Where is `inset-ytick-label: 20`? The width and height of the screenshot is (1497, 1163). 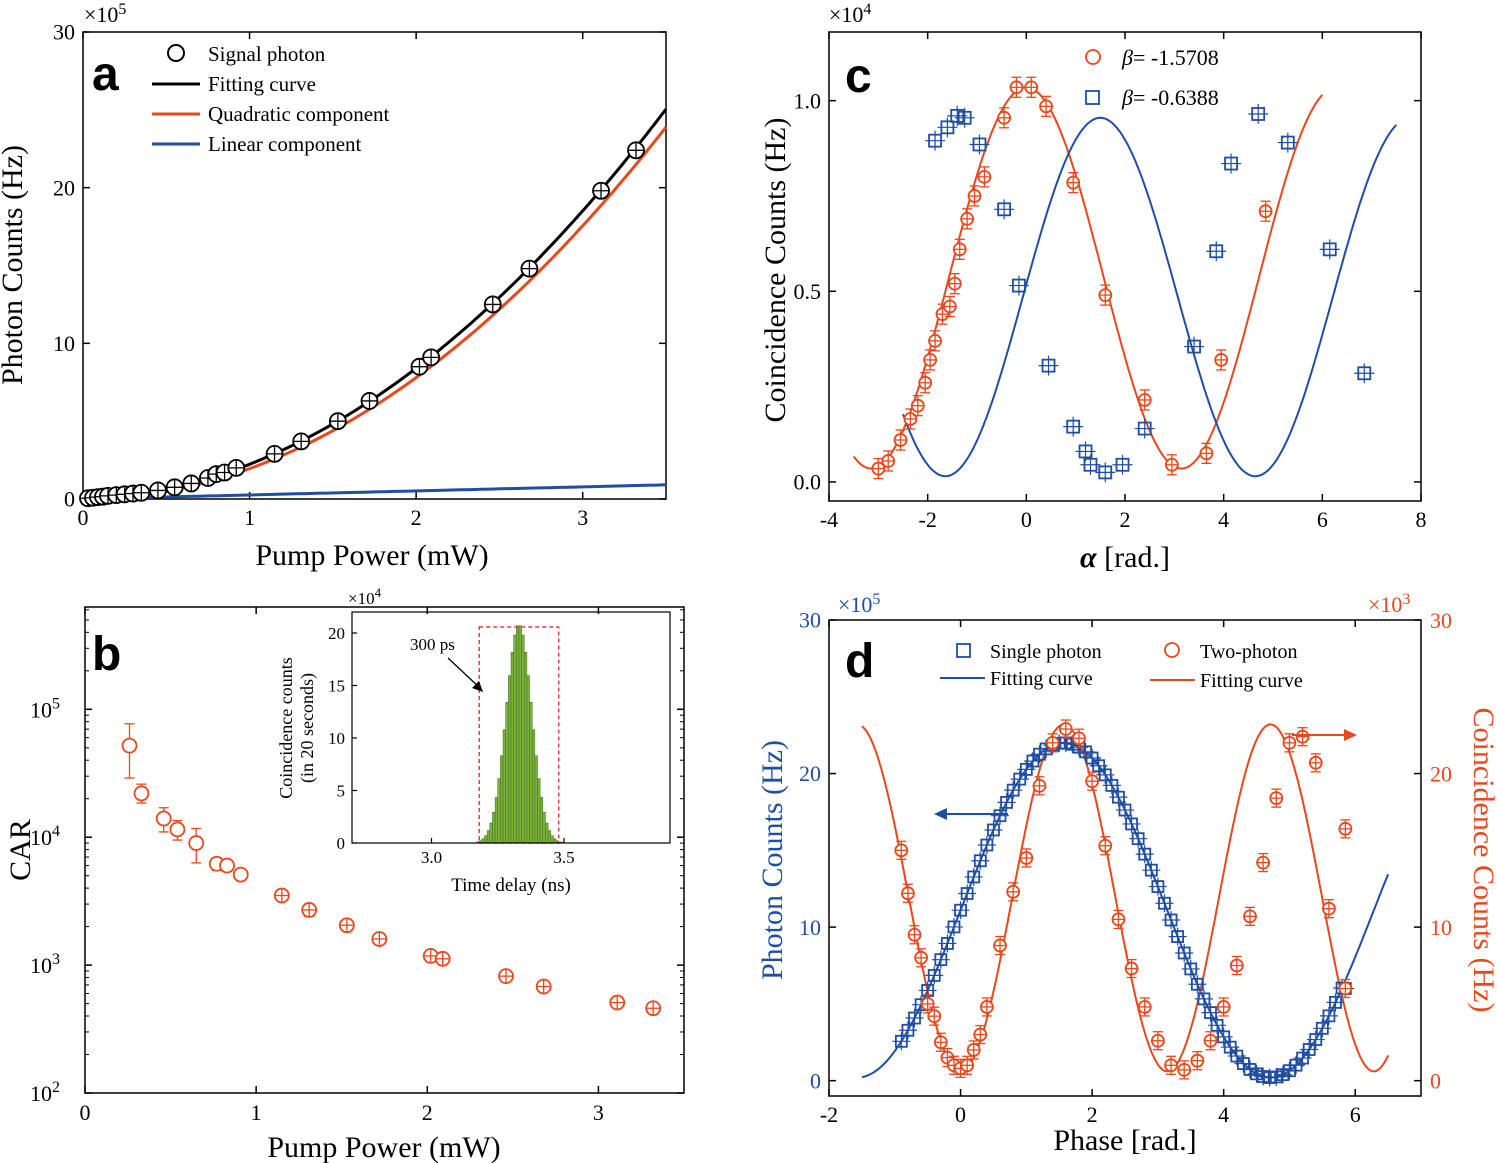
inset-ytick-label: 20 is located at coordinates (336, 633).